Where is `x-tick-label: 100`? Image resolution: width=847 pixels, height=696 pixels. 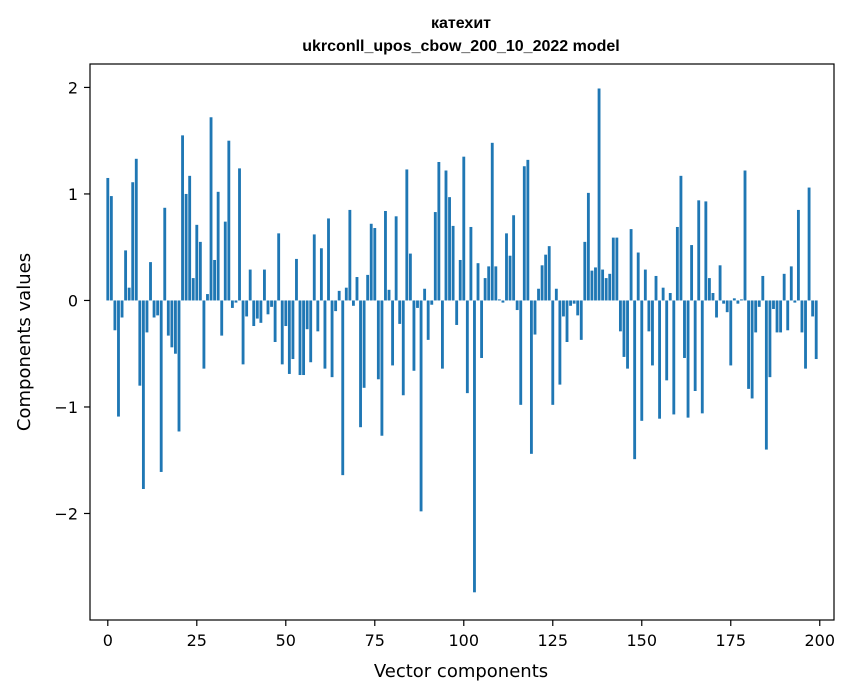 x-tick-label: 100 is located at coordinates (464, 640).